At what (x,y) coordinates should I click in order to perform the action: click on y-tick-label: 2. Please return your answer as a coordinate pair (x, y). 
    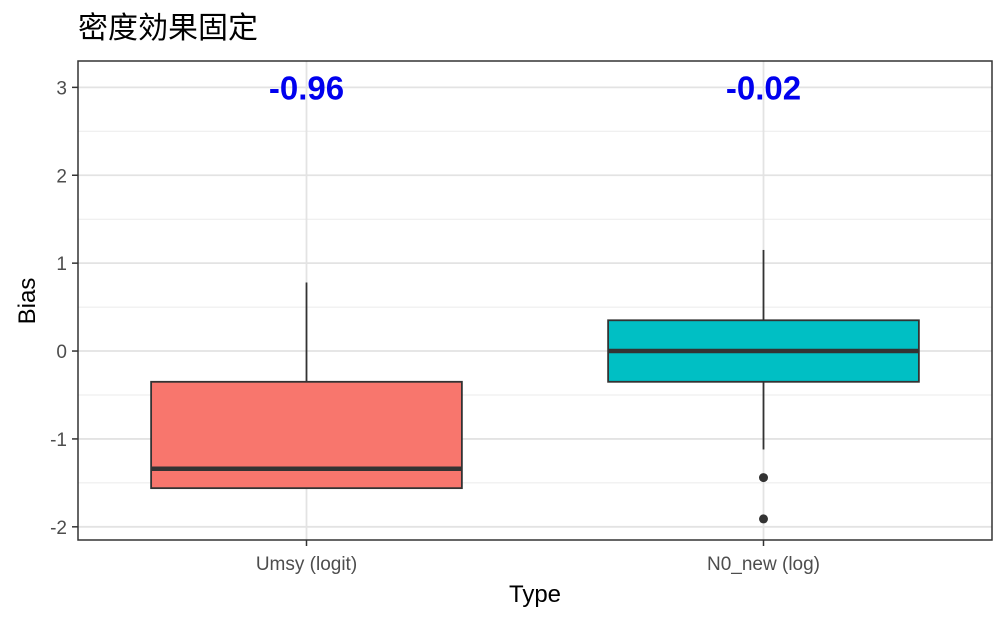
    Looking at the image, I should click on (61, 176).